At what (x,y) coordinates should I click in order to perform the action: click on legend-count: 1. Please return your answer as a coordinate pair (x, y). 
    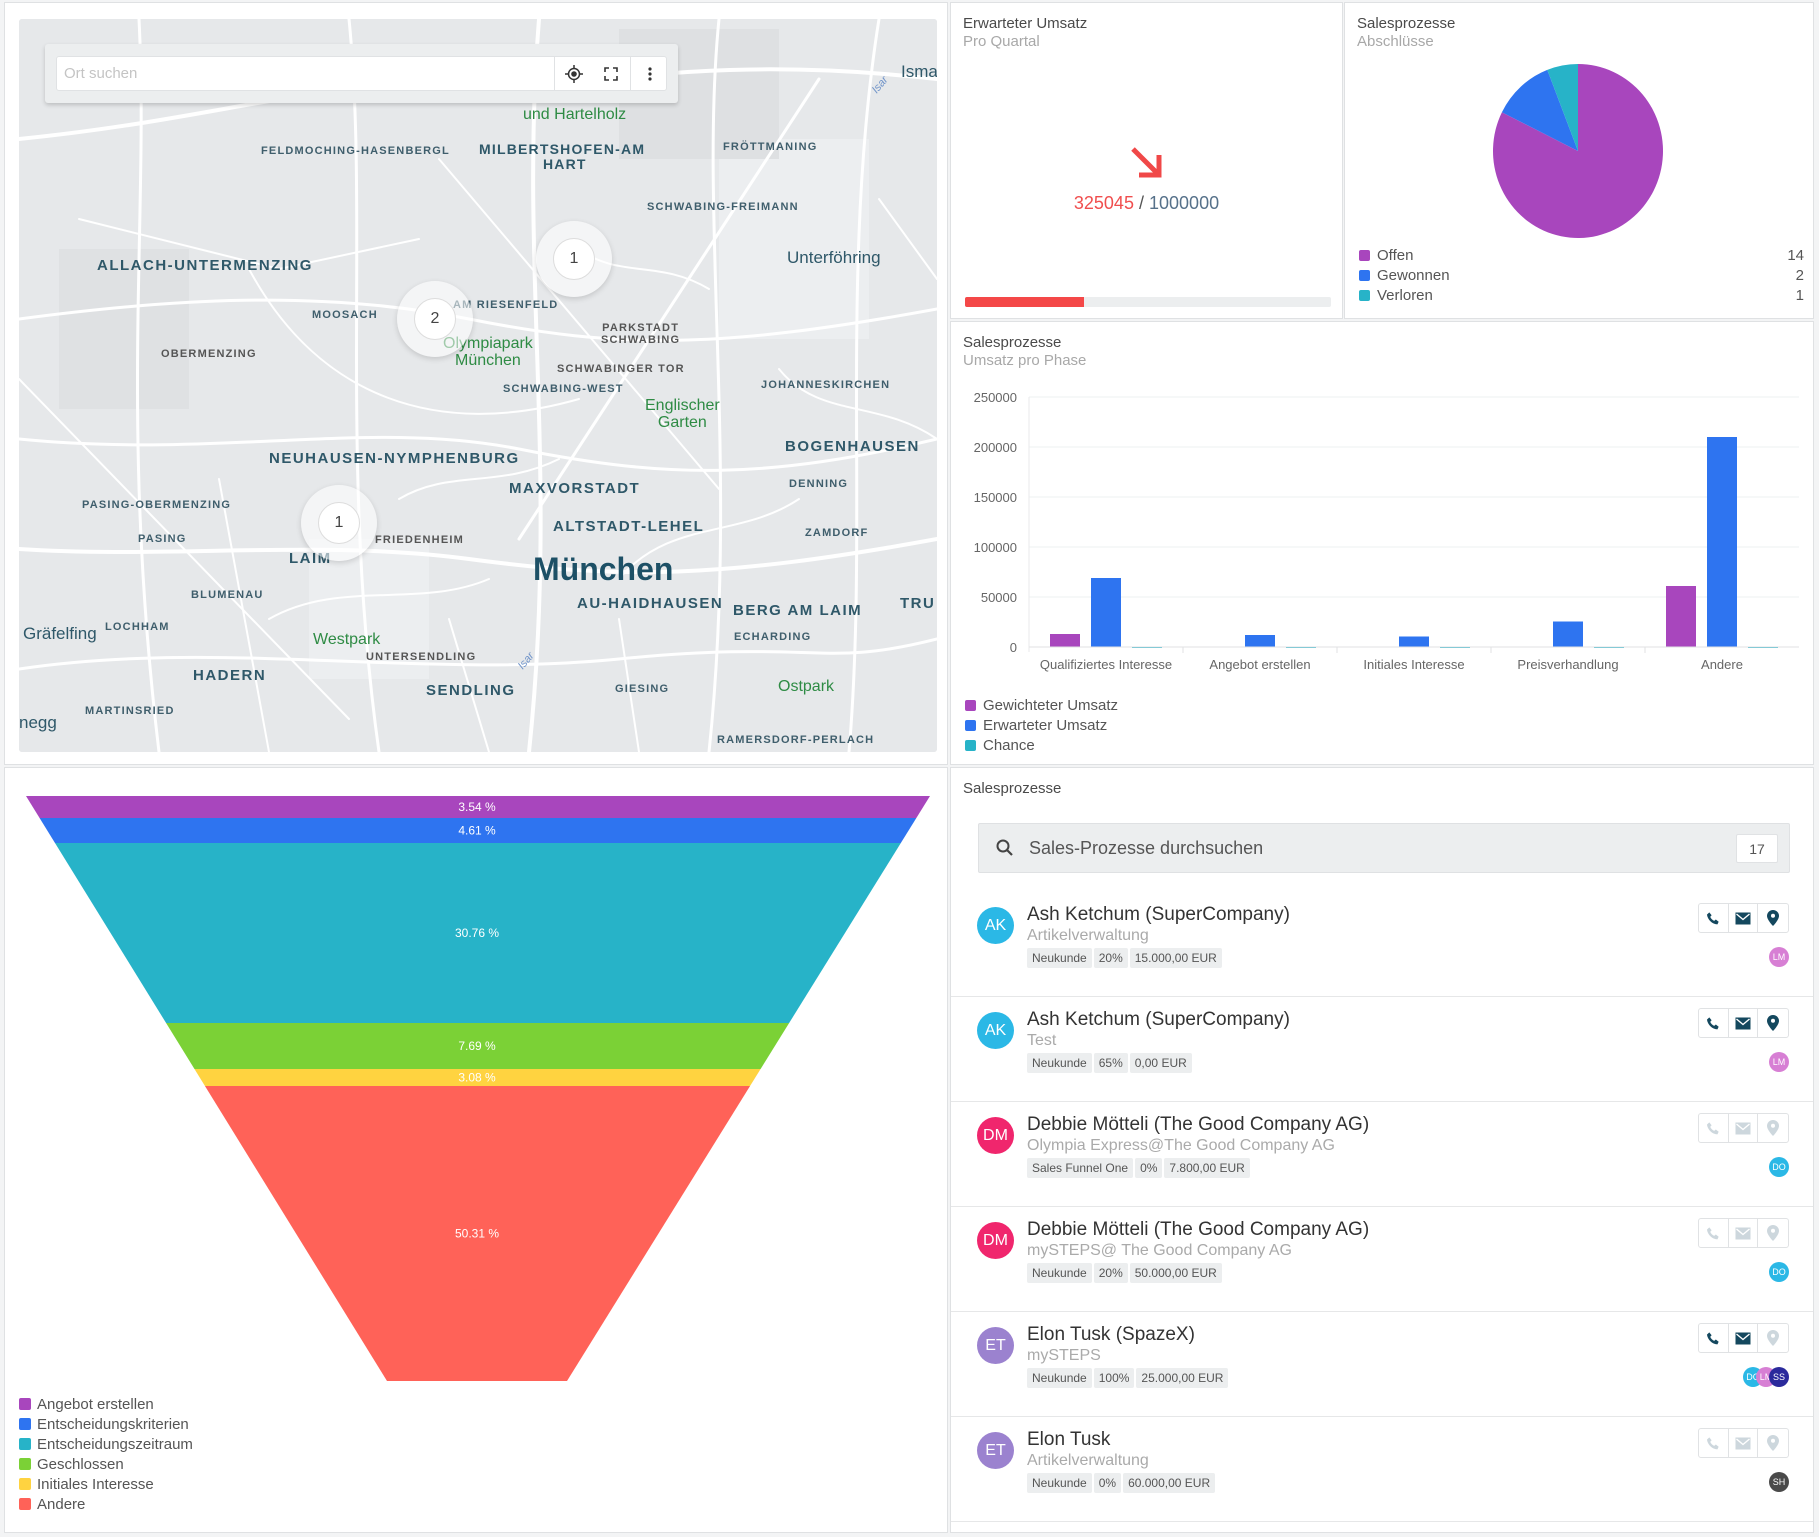
    Looking at the image, I should click on (1799, 295).